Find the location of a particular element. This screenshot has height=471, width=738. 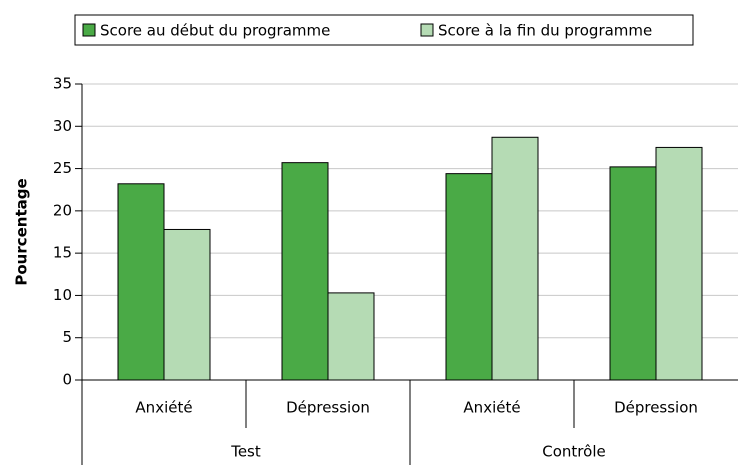

group-label: Test is located at coordinates (245, 452).